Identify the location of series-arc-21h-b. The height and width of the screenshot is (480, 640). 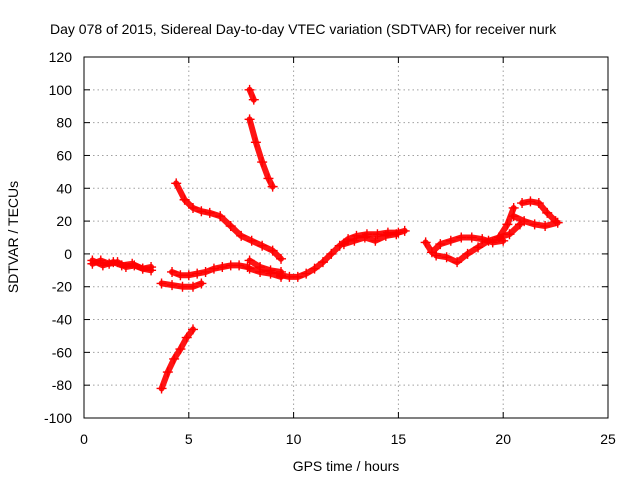
(535, 221).